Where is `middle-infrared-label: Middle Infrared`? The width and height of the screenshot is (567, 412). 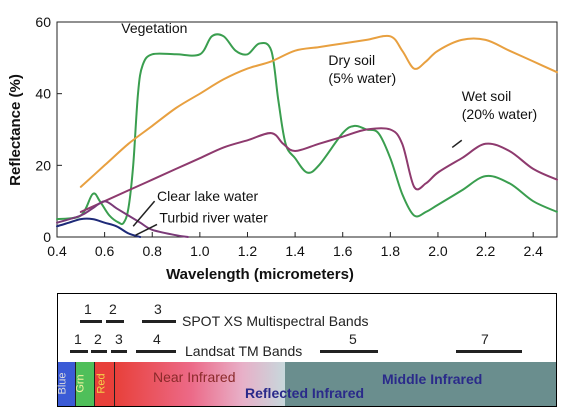 middle-infrared-label: Middle Infrared is located at coordinates (432, 379).